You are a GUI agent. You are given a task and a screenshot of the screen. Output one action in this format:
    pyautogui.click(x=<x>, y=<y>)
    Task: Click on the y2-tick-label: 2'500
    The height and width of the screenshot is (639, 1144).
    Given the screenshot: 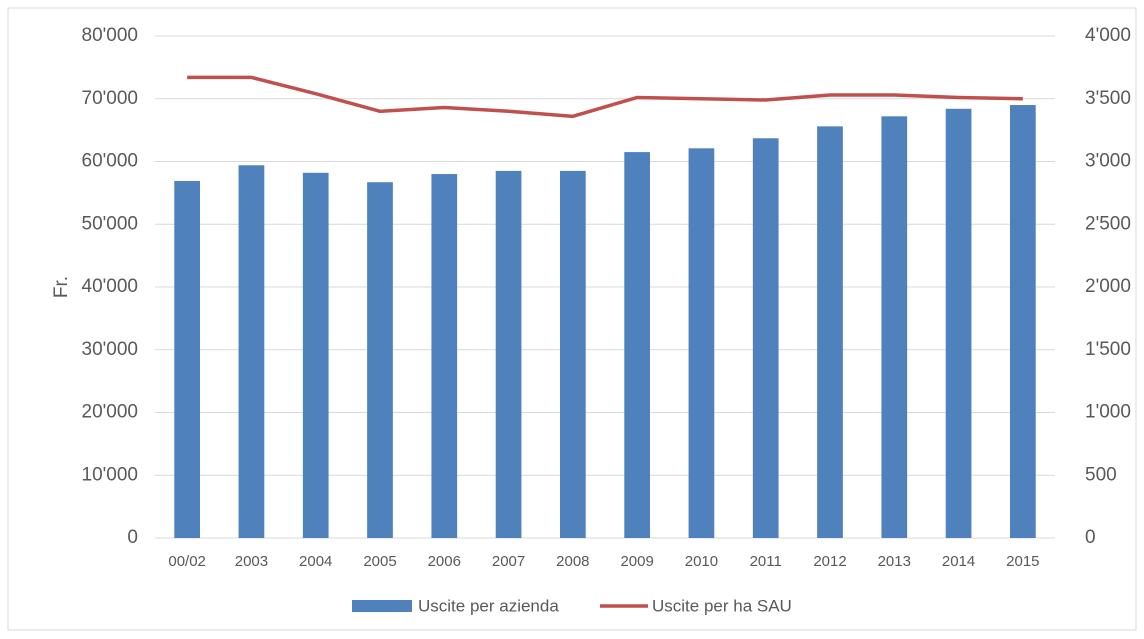 What is the action you would take?
    pyautogui.click(x=1108, y=223)
    